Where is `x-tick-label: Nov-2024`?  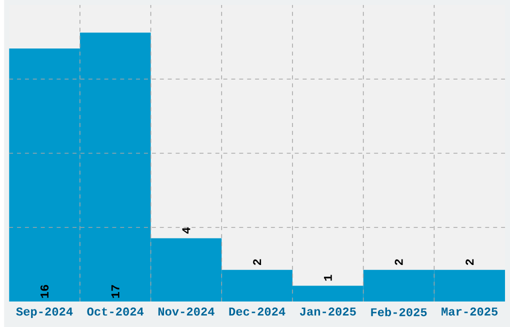 x-tick-label: Nov-2024 is located at coordinates (186, 311).